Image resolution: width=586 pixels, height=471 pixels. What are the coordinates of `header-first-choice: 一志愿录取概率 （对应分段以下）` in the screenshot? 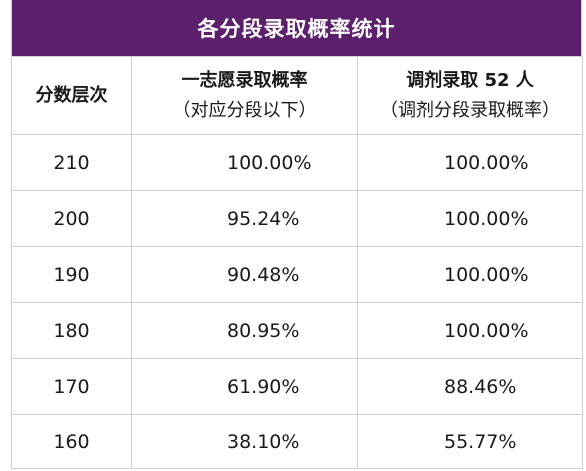 It's located at (244, 95).